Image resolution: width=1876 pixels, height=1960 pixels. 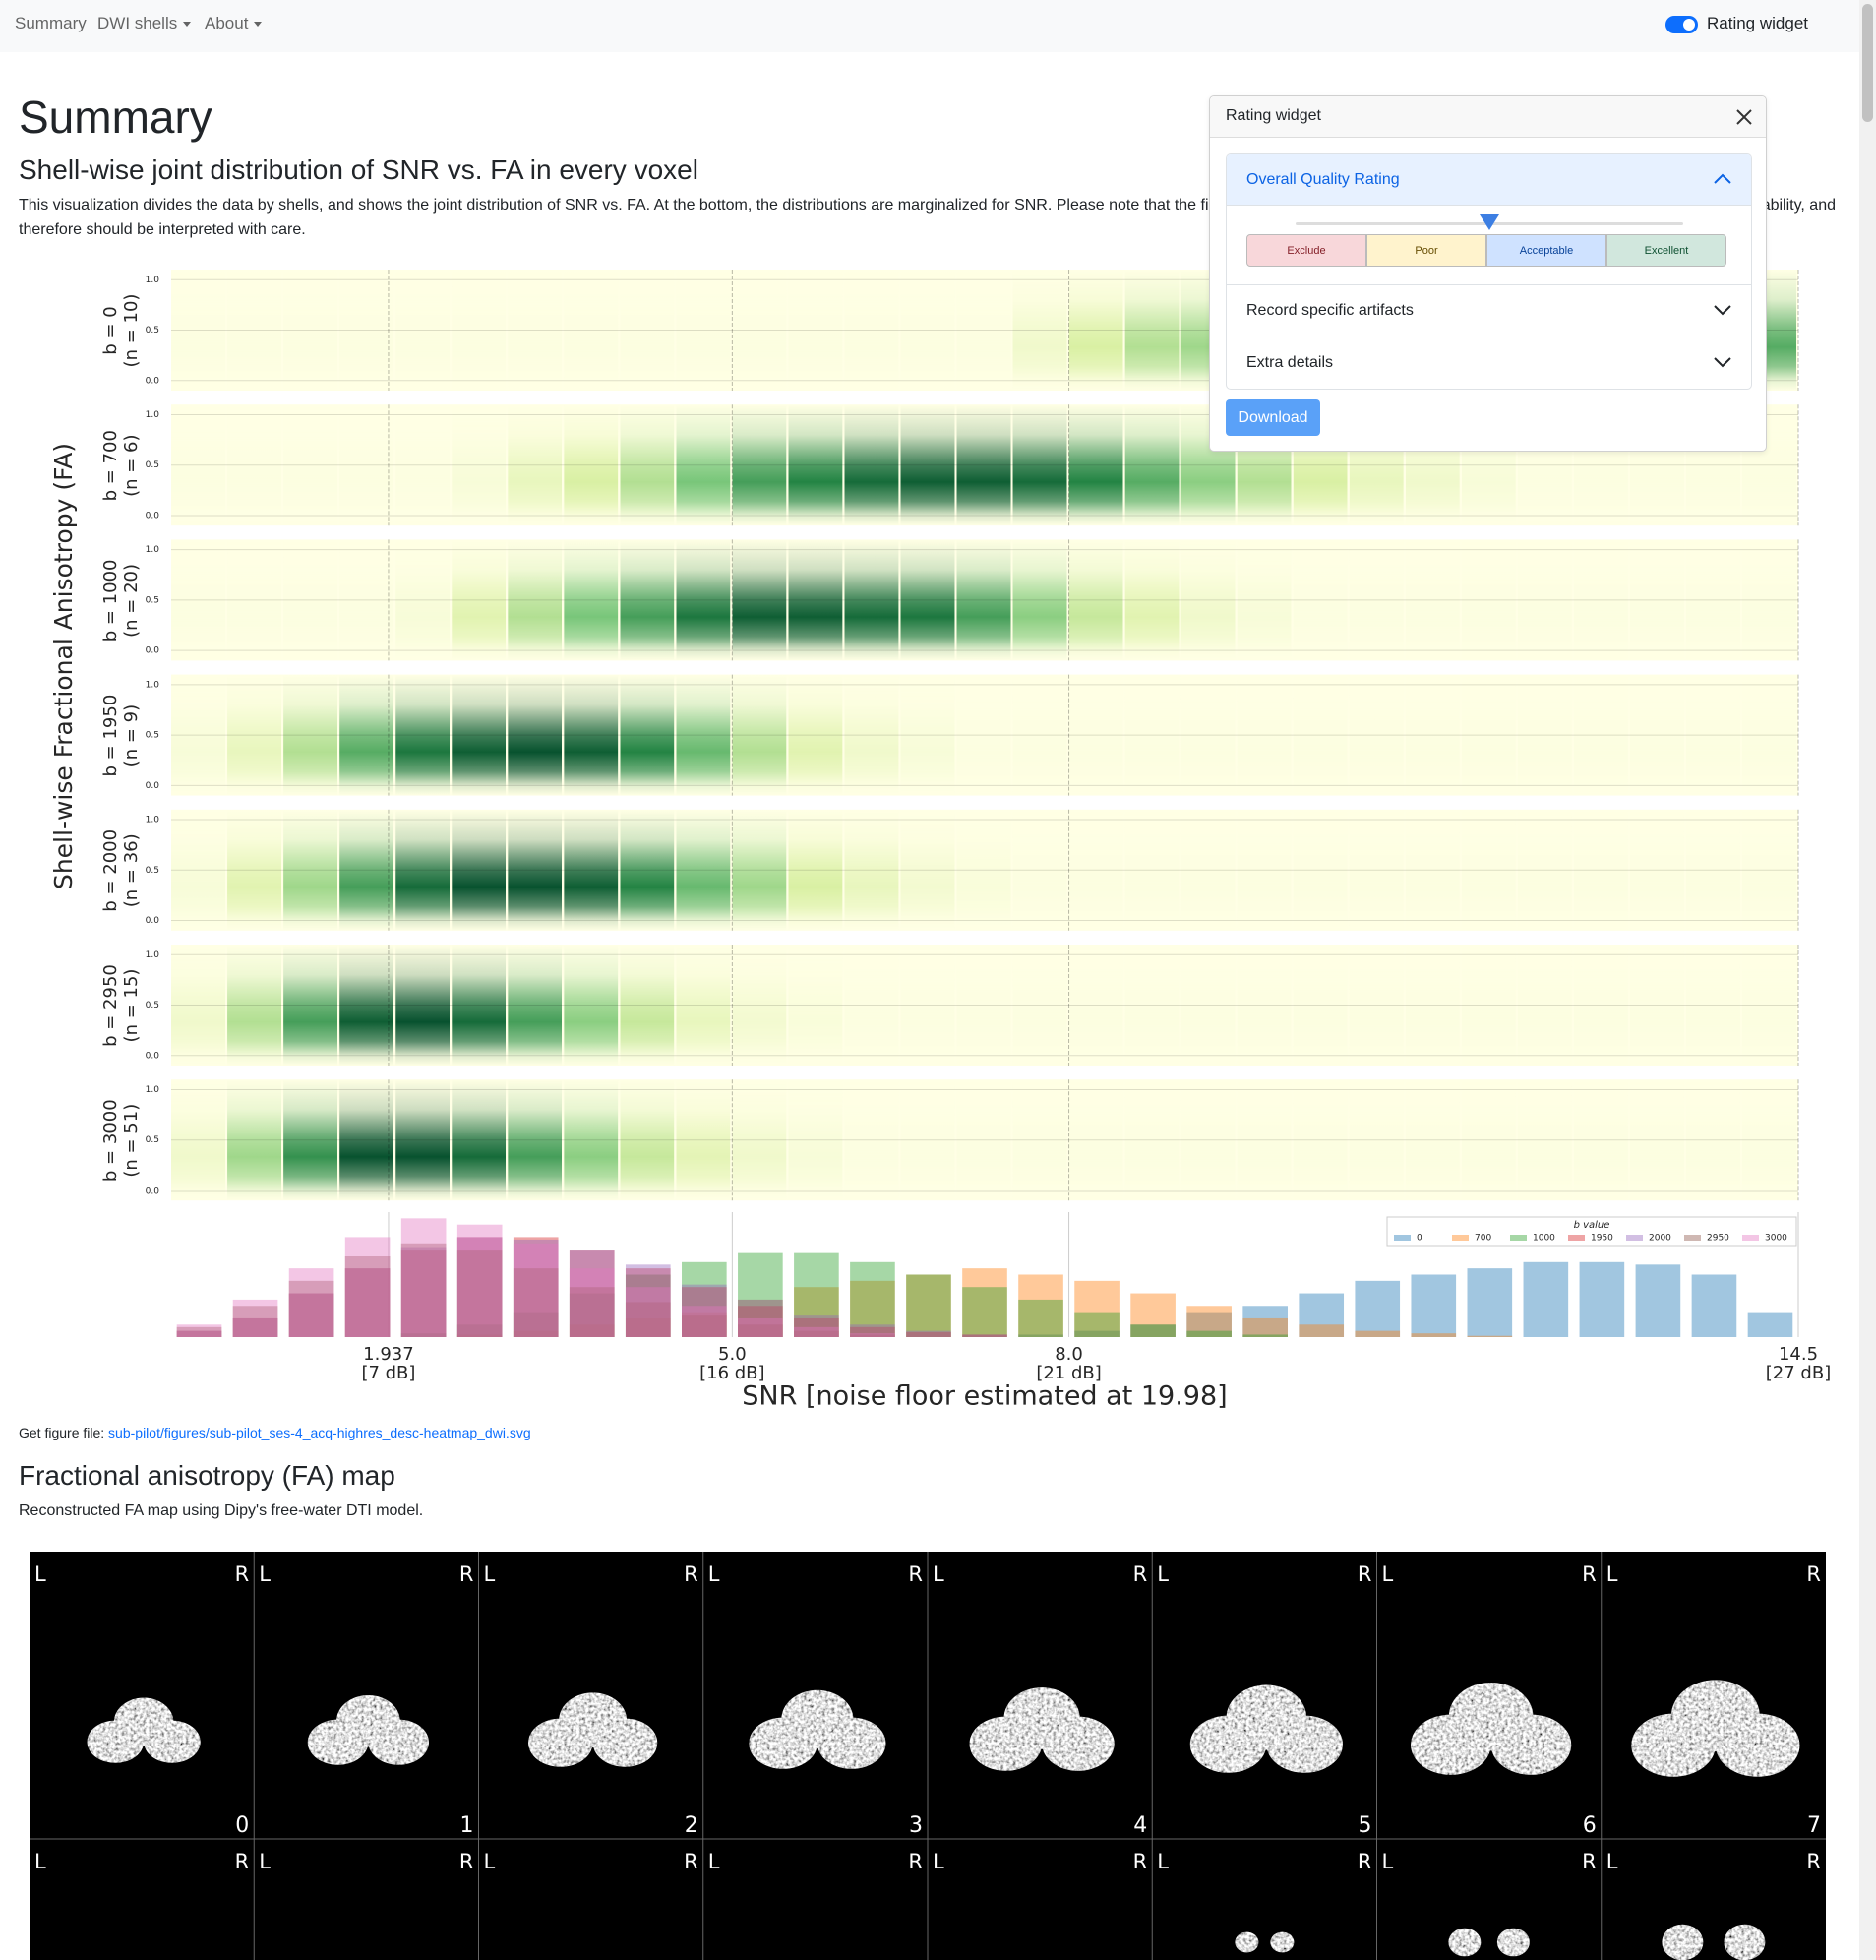 I want to click on rating-excellent: Excellent, so click(x=1666, y=250).